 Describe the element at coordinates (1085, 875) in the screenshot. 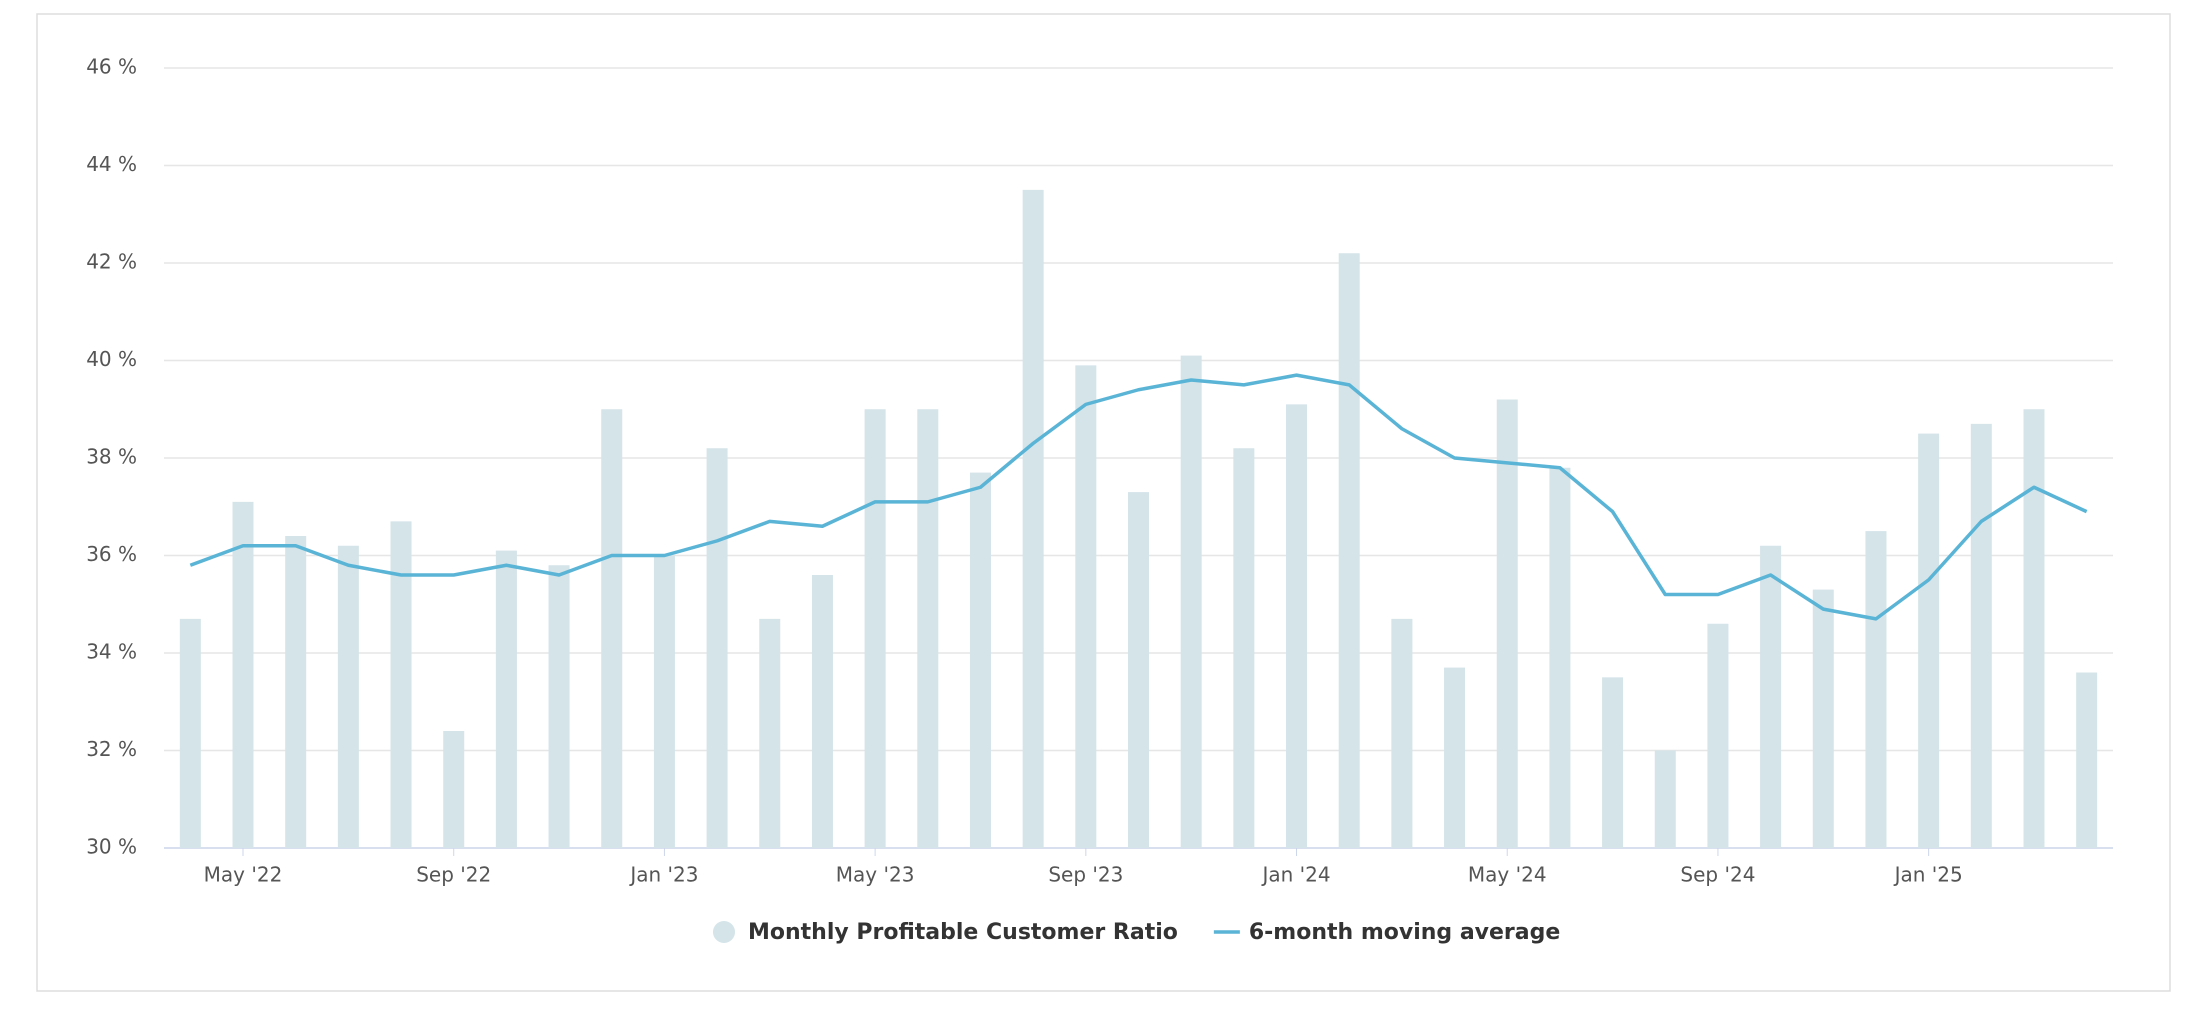

I see `x-tick-label: Sep '23` at that location.